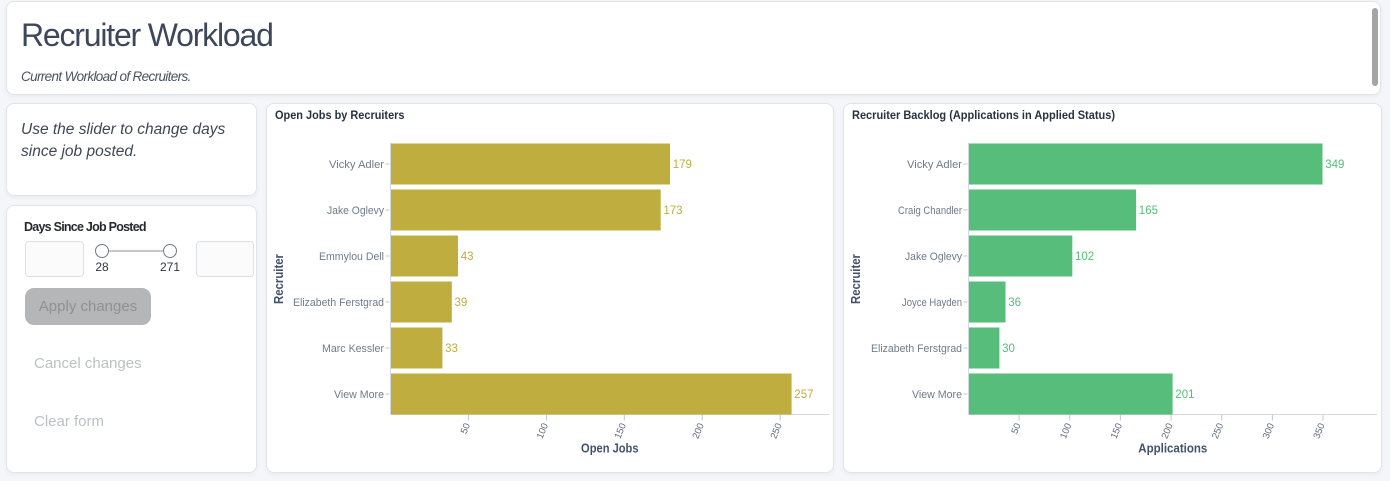 The height and width of the screenshot is (481, 1390). Describe the element at coordinates (682, 165) in the screenshot. I see `svg-text: 179` at that location.